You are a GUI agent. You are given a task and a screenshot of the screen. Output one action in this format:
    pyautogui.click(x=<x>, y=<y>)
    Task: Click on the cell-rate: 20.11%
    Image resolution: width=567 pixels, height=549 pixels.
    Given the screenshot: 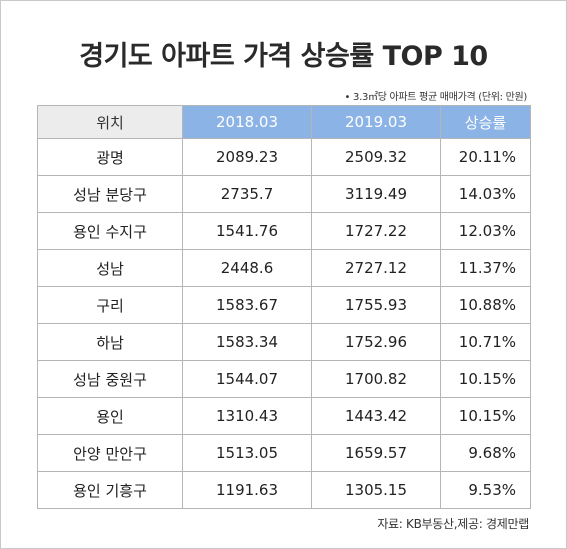 What is the action you would take?
    pyautogui.click(x=485, y=157)
    